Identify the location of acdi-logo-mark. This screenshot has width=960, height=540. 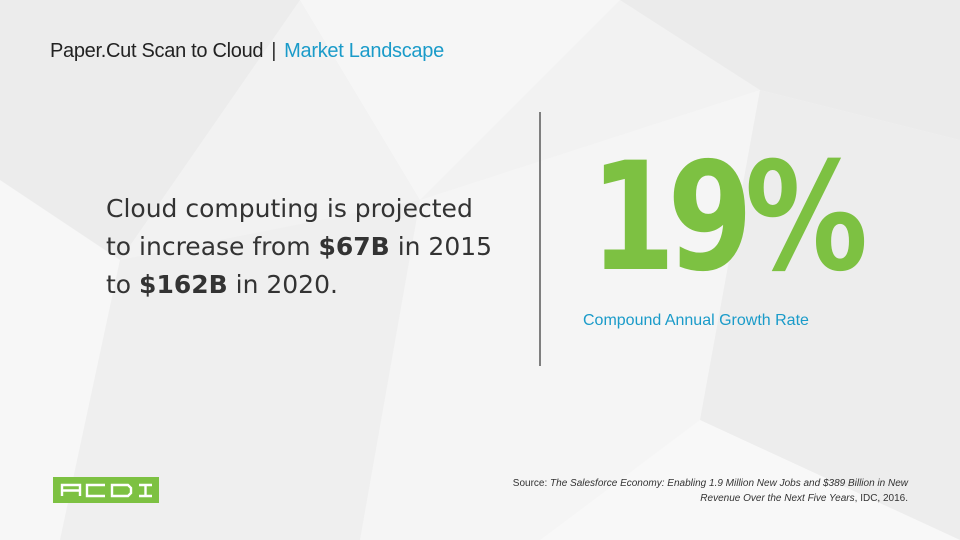
(106, 490).